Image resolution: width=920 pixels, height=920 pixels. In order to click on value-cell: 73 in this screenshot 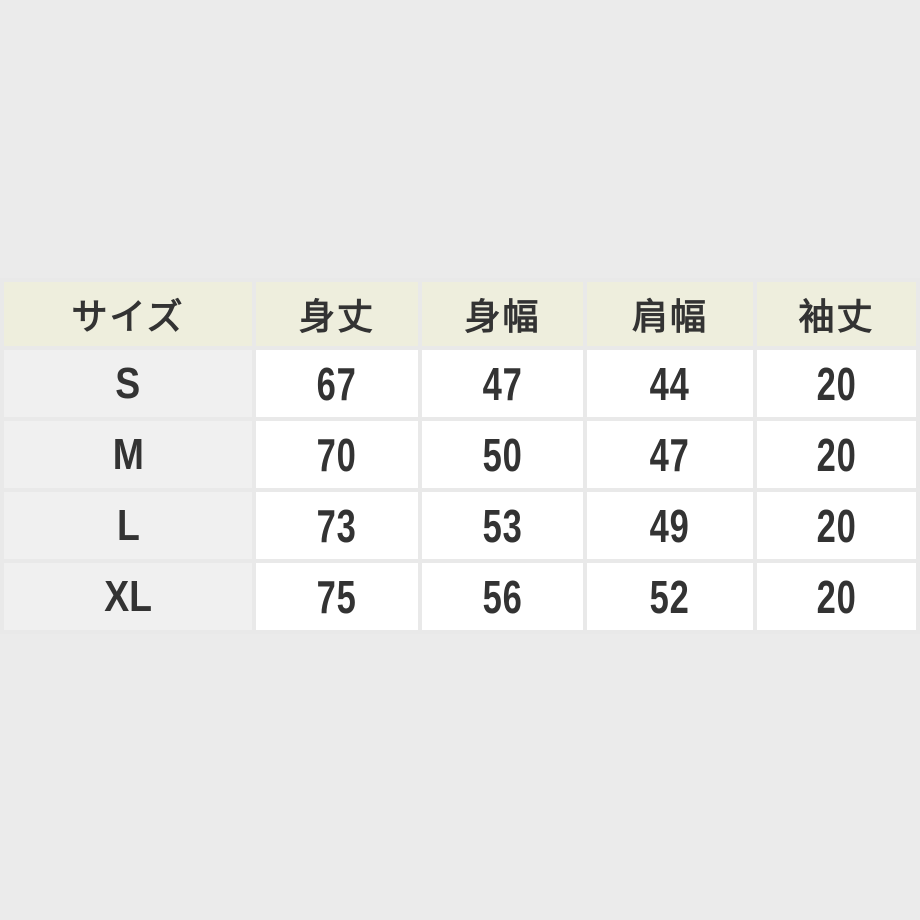, I will do `click(337, 525)`.